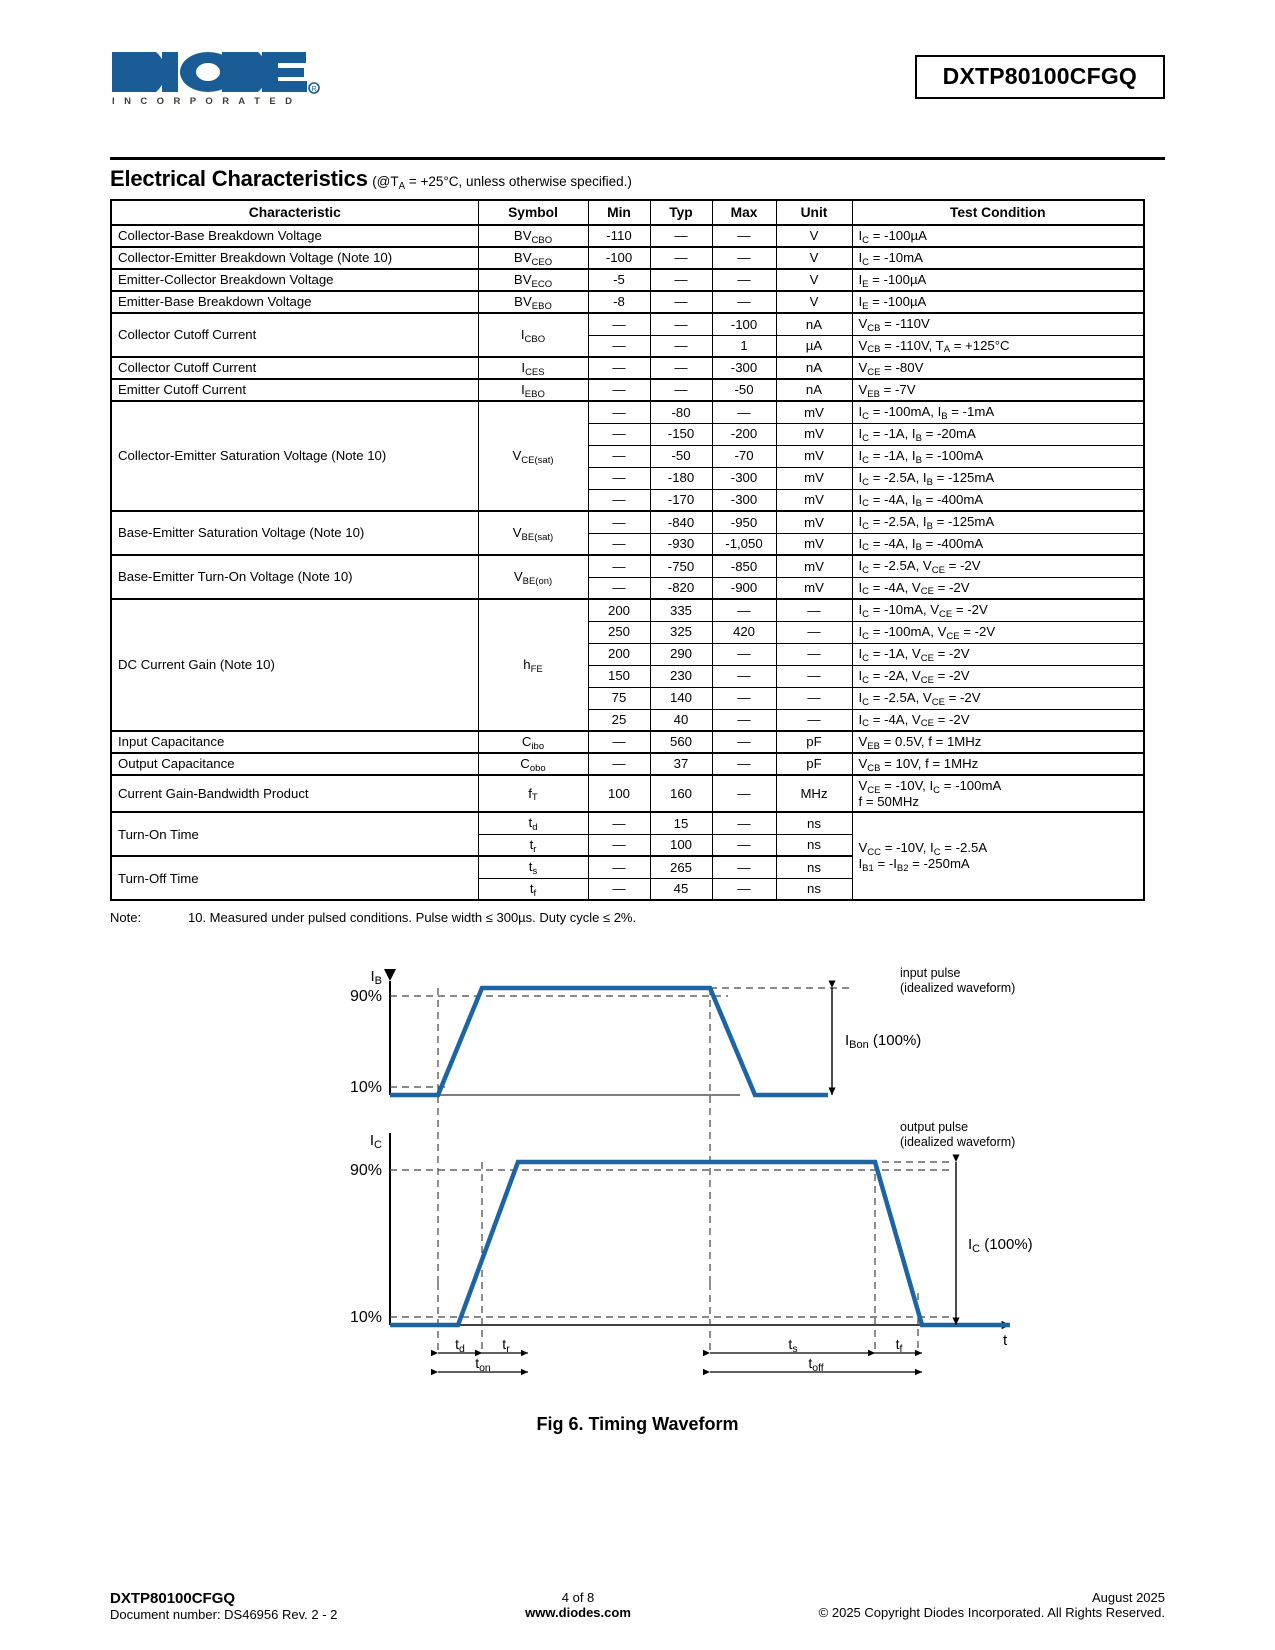 Image resolution: width=1275 pixels, height=1650 pixels. Describe the element at coordinates (533, 742) in the screenshot. I see `cell-symbol: Cibo` at that location.